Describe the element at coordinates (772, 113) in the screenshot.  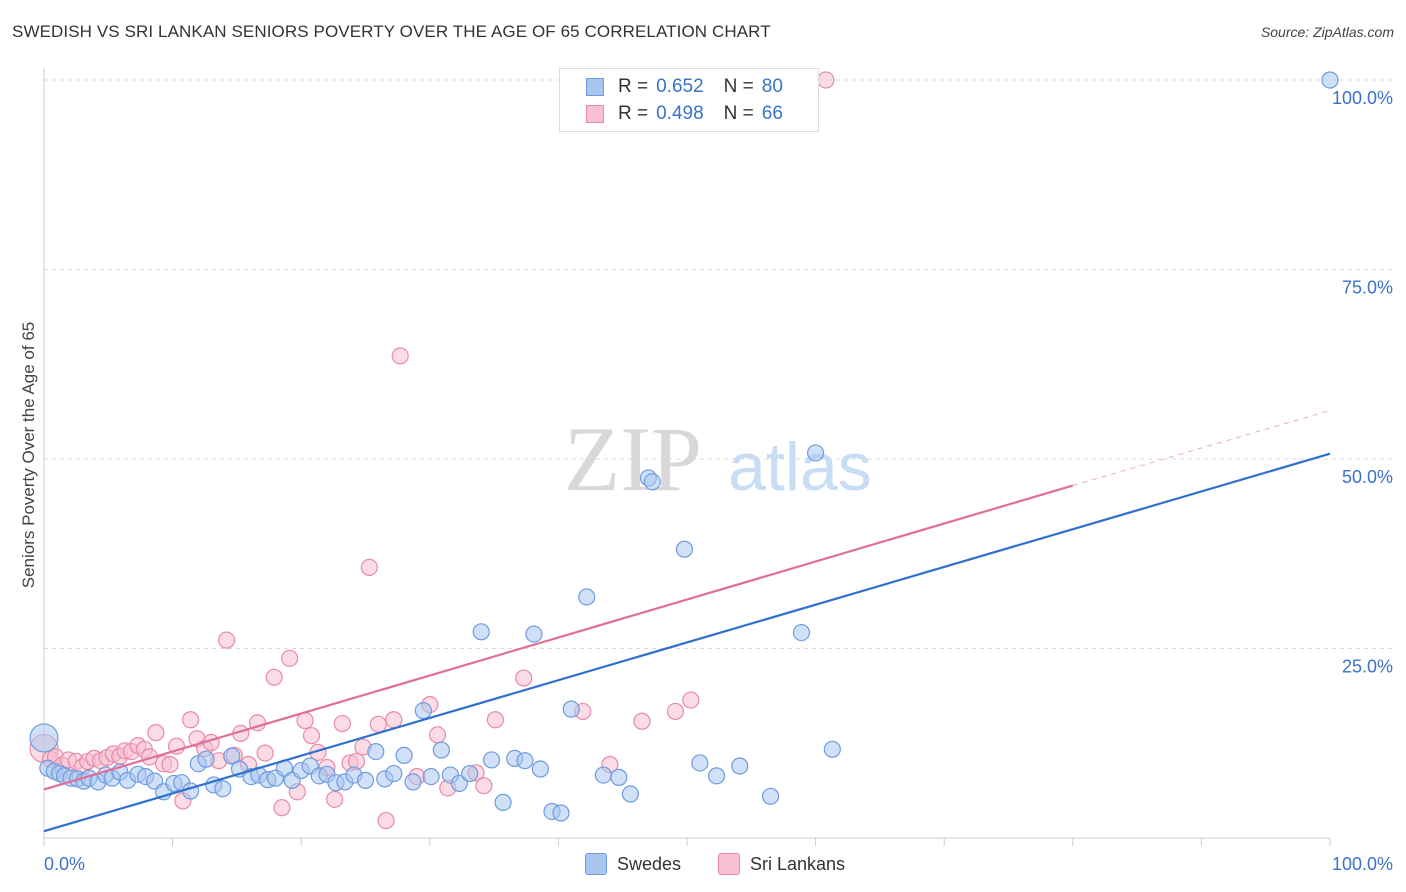
I see `legend-n-value: 66` at that location.